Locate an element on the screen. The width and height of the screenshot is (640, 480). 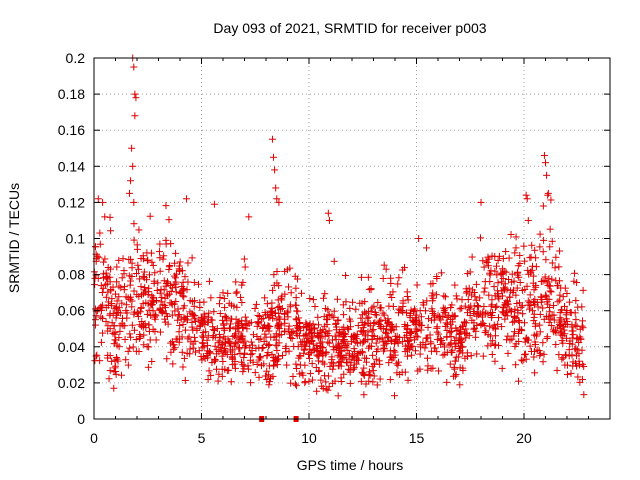
y-tick-label: 0.14 is located at coordinates (71, 166).